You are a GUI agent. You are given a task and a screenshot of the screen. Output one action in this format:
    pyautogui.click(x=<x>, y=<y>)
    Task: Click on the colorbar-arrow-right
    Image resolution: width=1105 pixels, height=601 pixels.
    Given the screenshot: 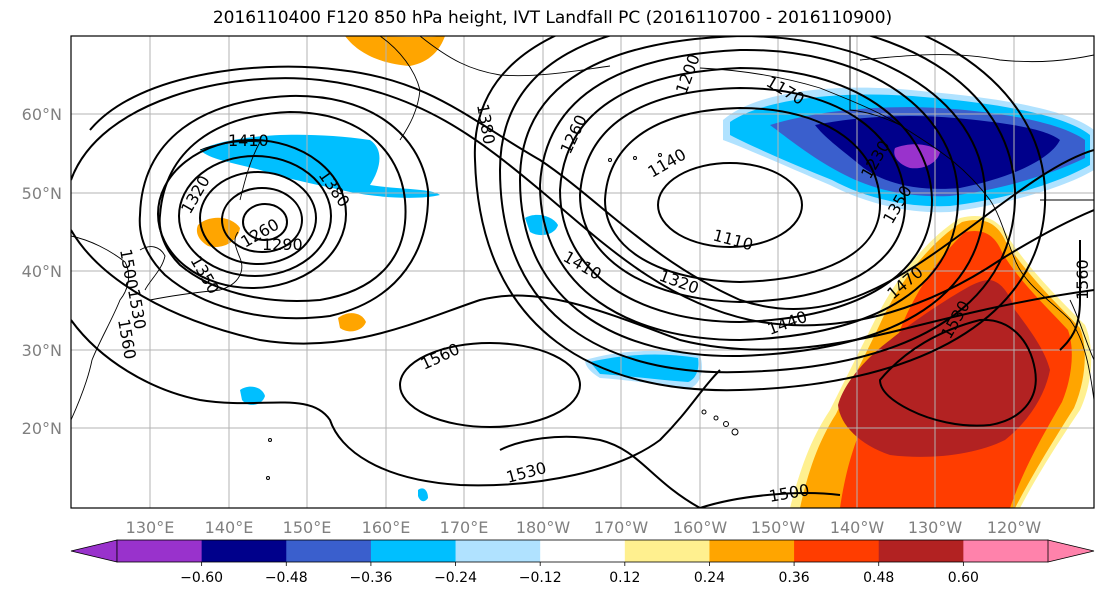 What is the action you would take?
    pyautogui.click(x=1071, y=551)
    